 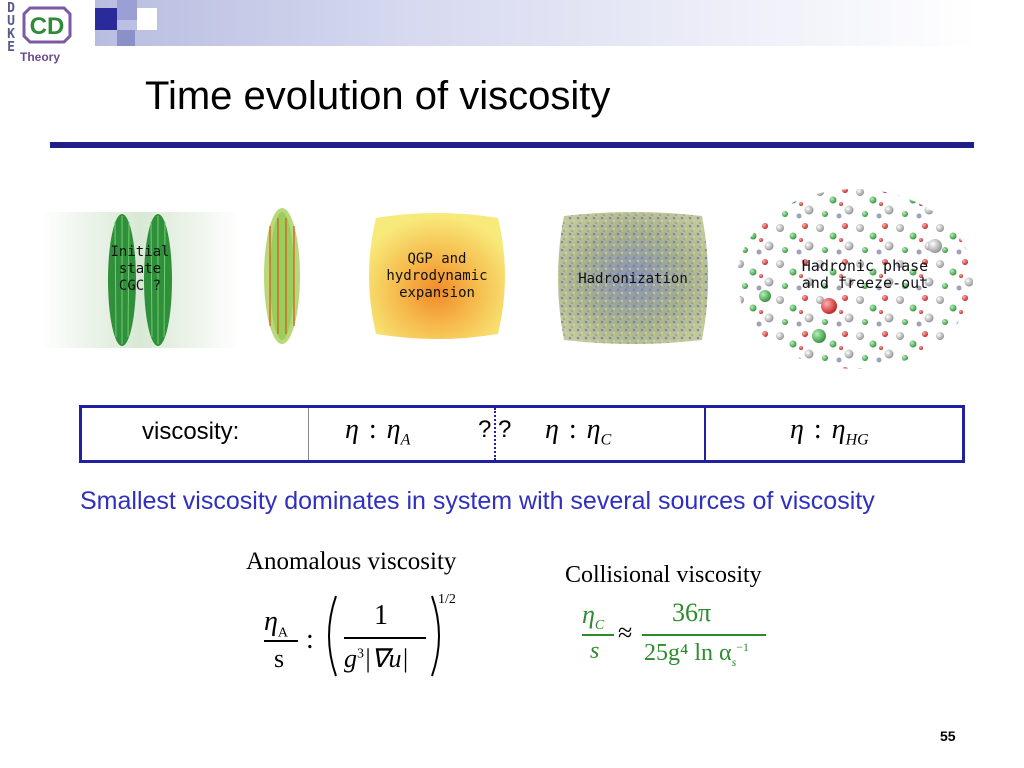 What do you see at coordinates (522, 434) in the screenshot?
I see `viscosity-table` at bounding box center [522, 434].